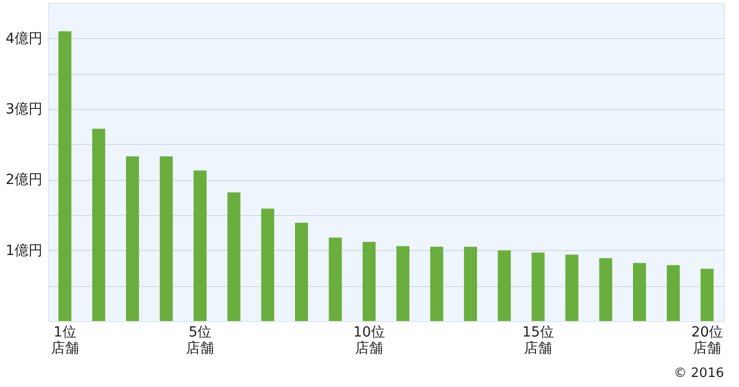 This screenshot has height=387, width=739. Describe the element at coordinates (24, 180) in the screenshot. I see `y-tick-label: 2億円` at that location.